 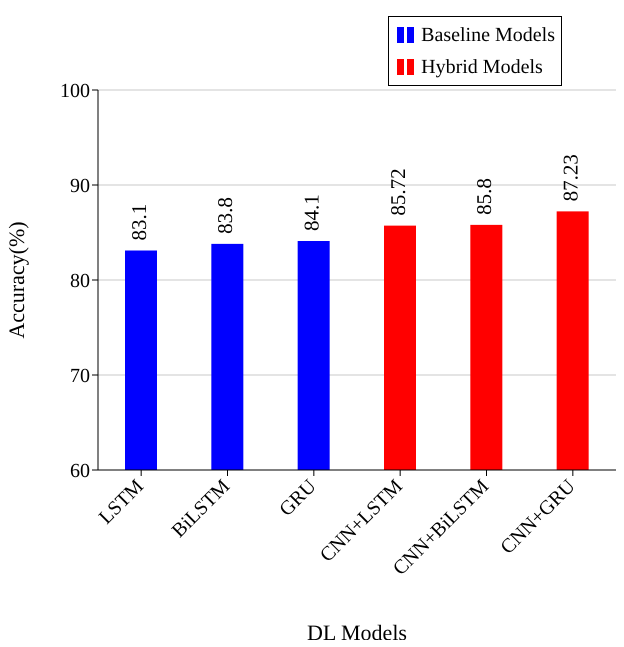 What do you see at coordinates (80, 471) in the screenshot?
I see `y-tick-label: 60` at bounding box center [80, 471].